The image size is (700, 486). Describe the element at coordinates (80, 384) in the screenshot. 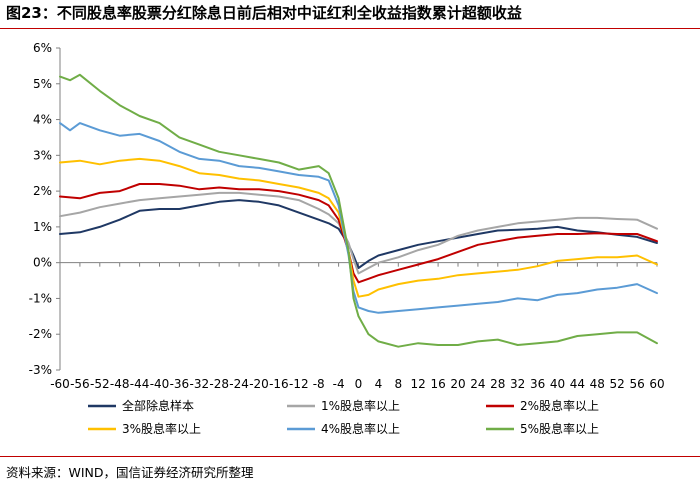

I see `x-tick-label: -56` at that location.